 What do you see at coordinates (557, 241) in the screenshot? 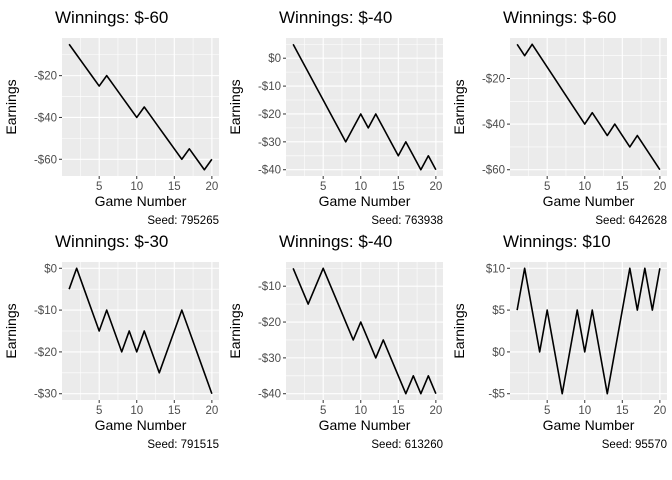
I see `chart-title: Winnings: $10` at bounding box center [557, 241].